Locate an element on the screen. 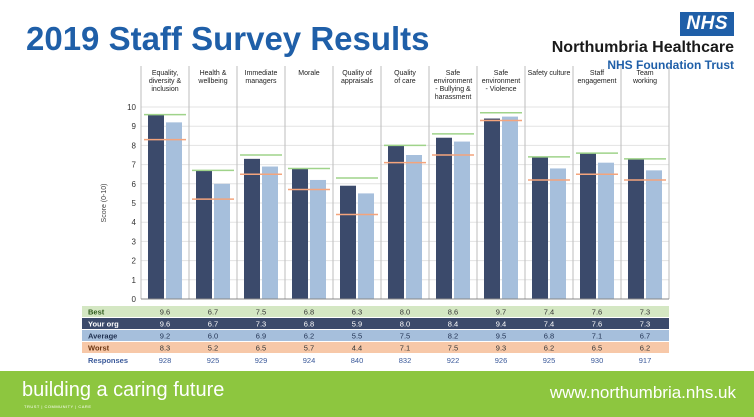 This screenshot has width=754, height=417. footer-tagline: building a caring future is located at coordinates (123, 390).